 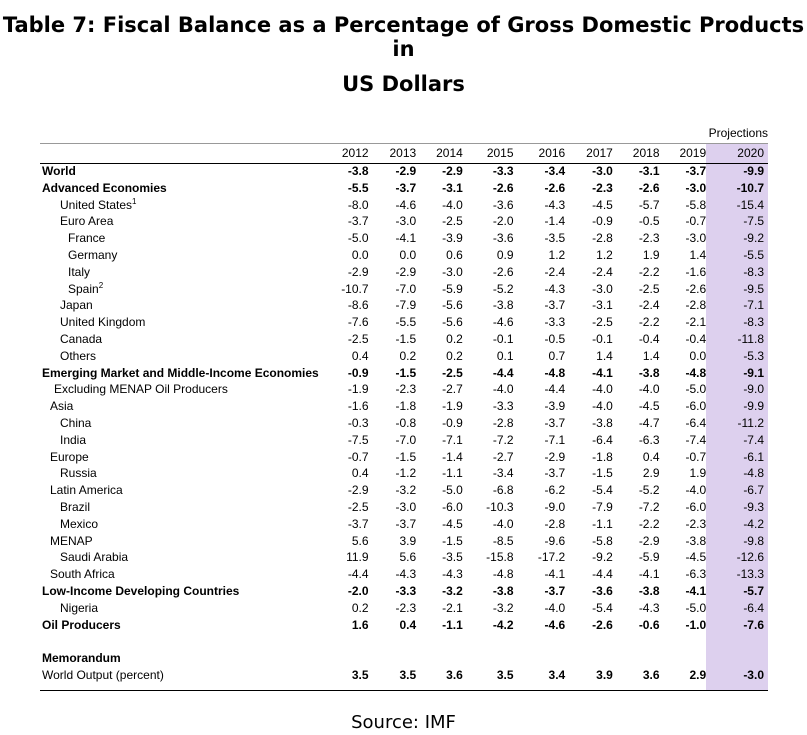 What do you see at coordinates (696, 456) in the screenshot?
I see `value-cell-2019: -0.7` at bounding box center [696, 456].